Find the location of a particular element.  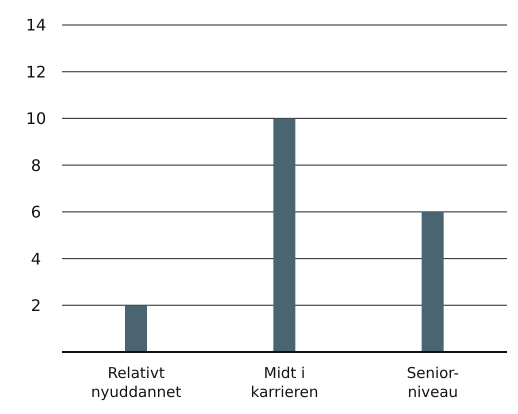

y-tick-label: 6 is located at coordinates (36, 212).